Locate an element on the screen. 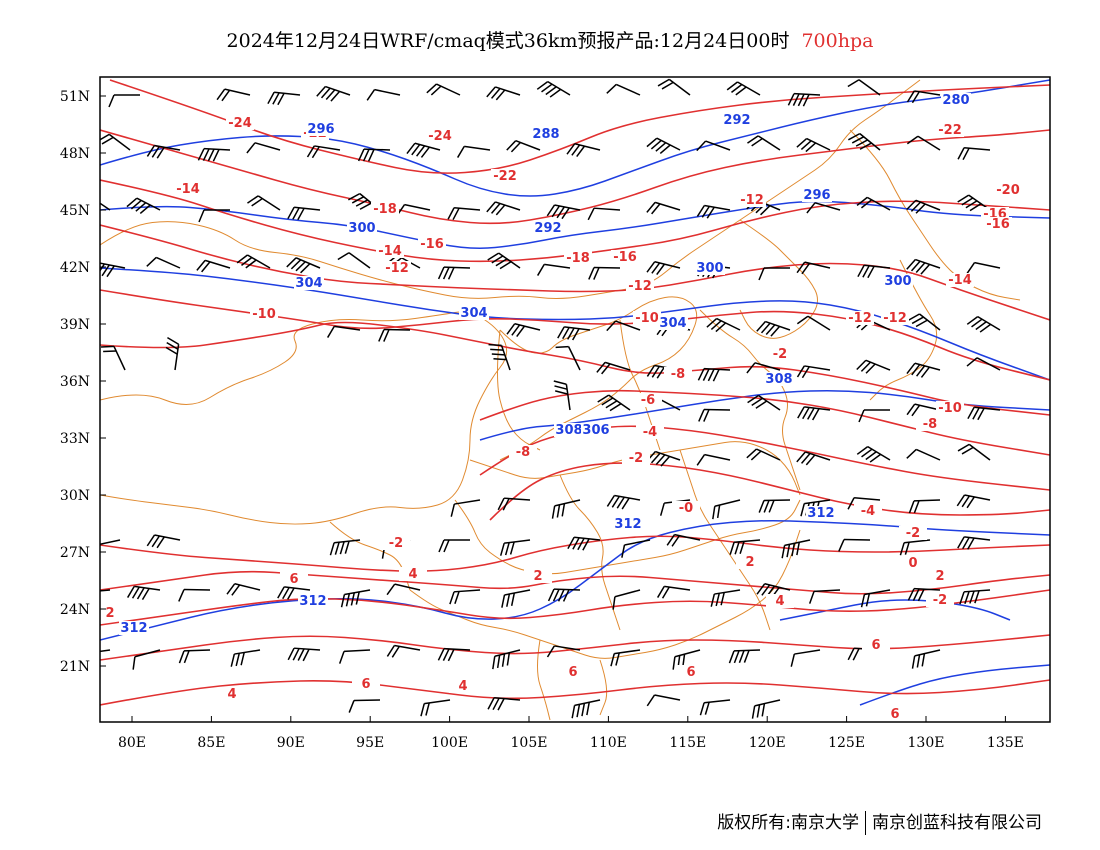 The width and height of the screenshot is (1100, 850). temperature-label: 6 is located at coordinates (572, 672).